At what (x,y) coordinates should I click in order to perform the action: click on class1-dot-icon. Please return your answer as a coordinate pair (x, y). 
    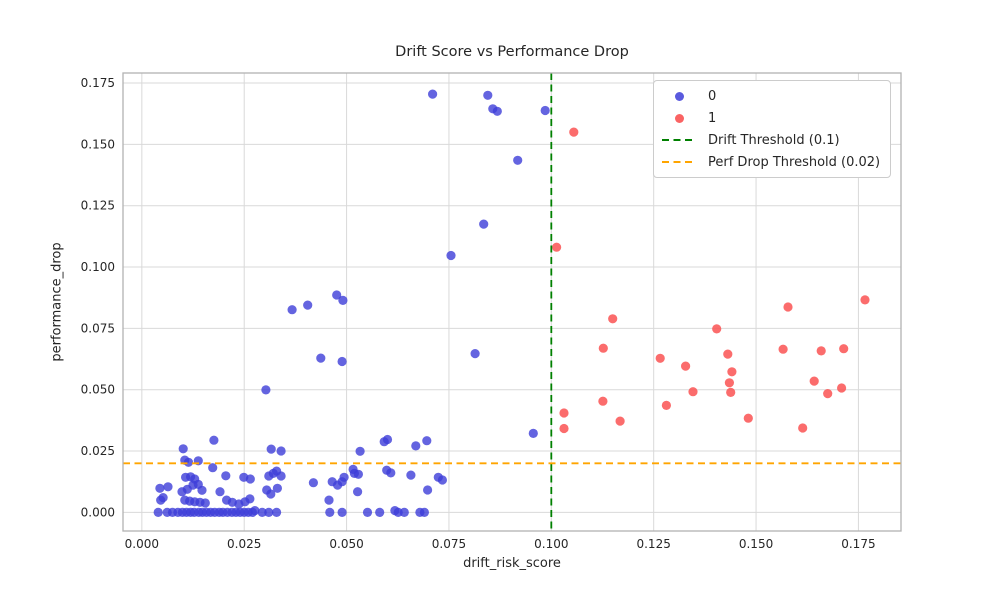
    Looking at the image, I should click on (679, 118).